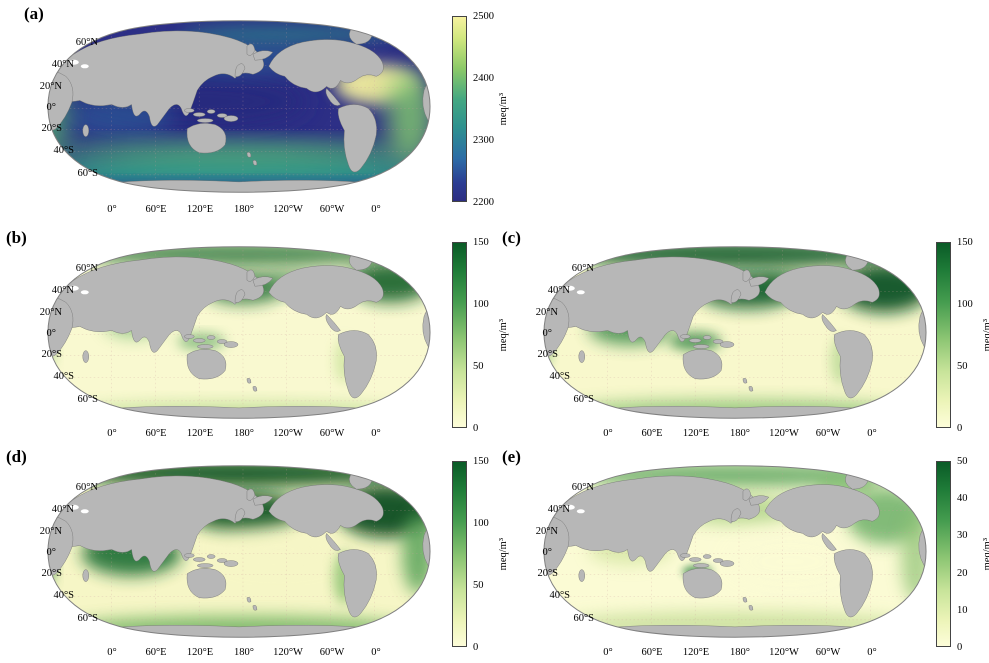  What do you see at coordinates (483, 202) in the screenshot?
I see `colorbar-tick-label: 2200` at bounding box center [483, 202].